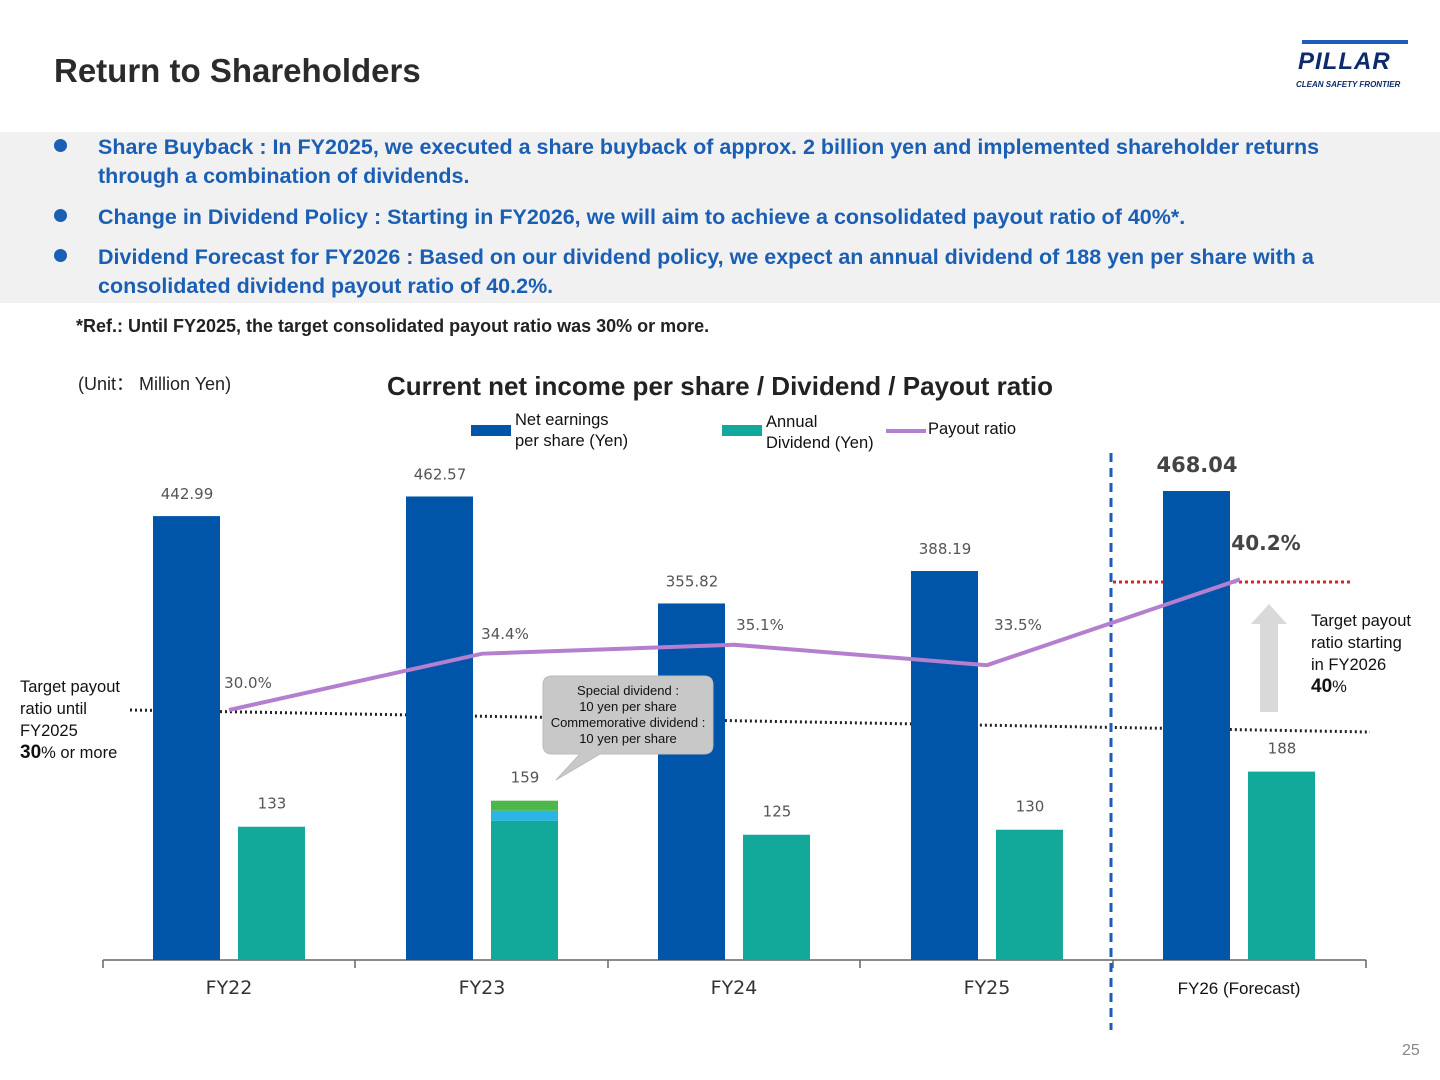 The height and width of the screenshot is (1080, 1440). What do you see at coordinates (53, 709) in the screenshot?
I see `side-left-line: ratio until` at bounding box center [53, 709].